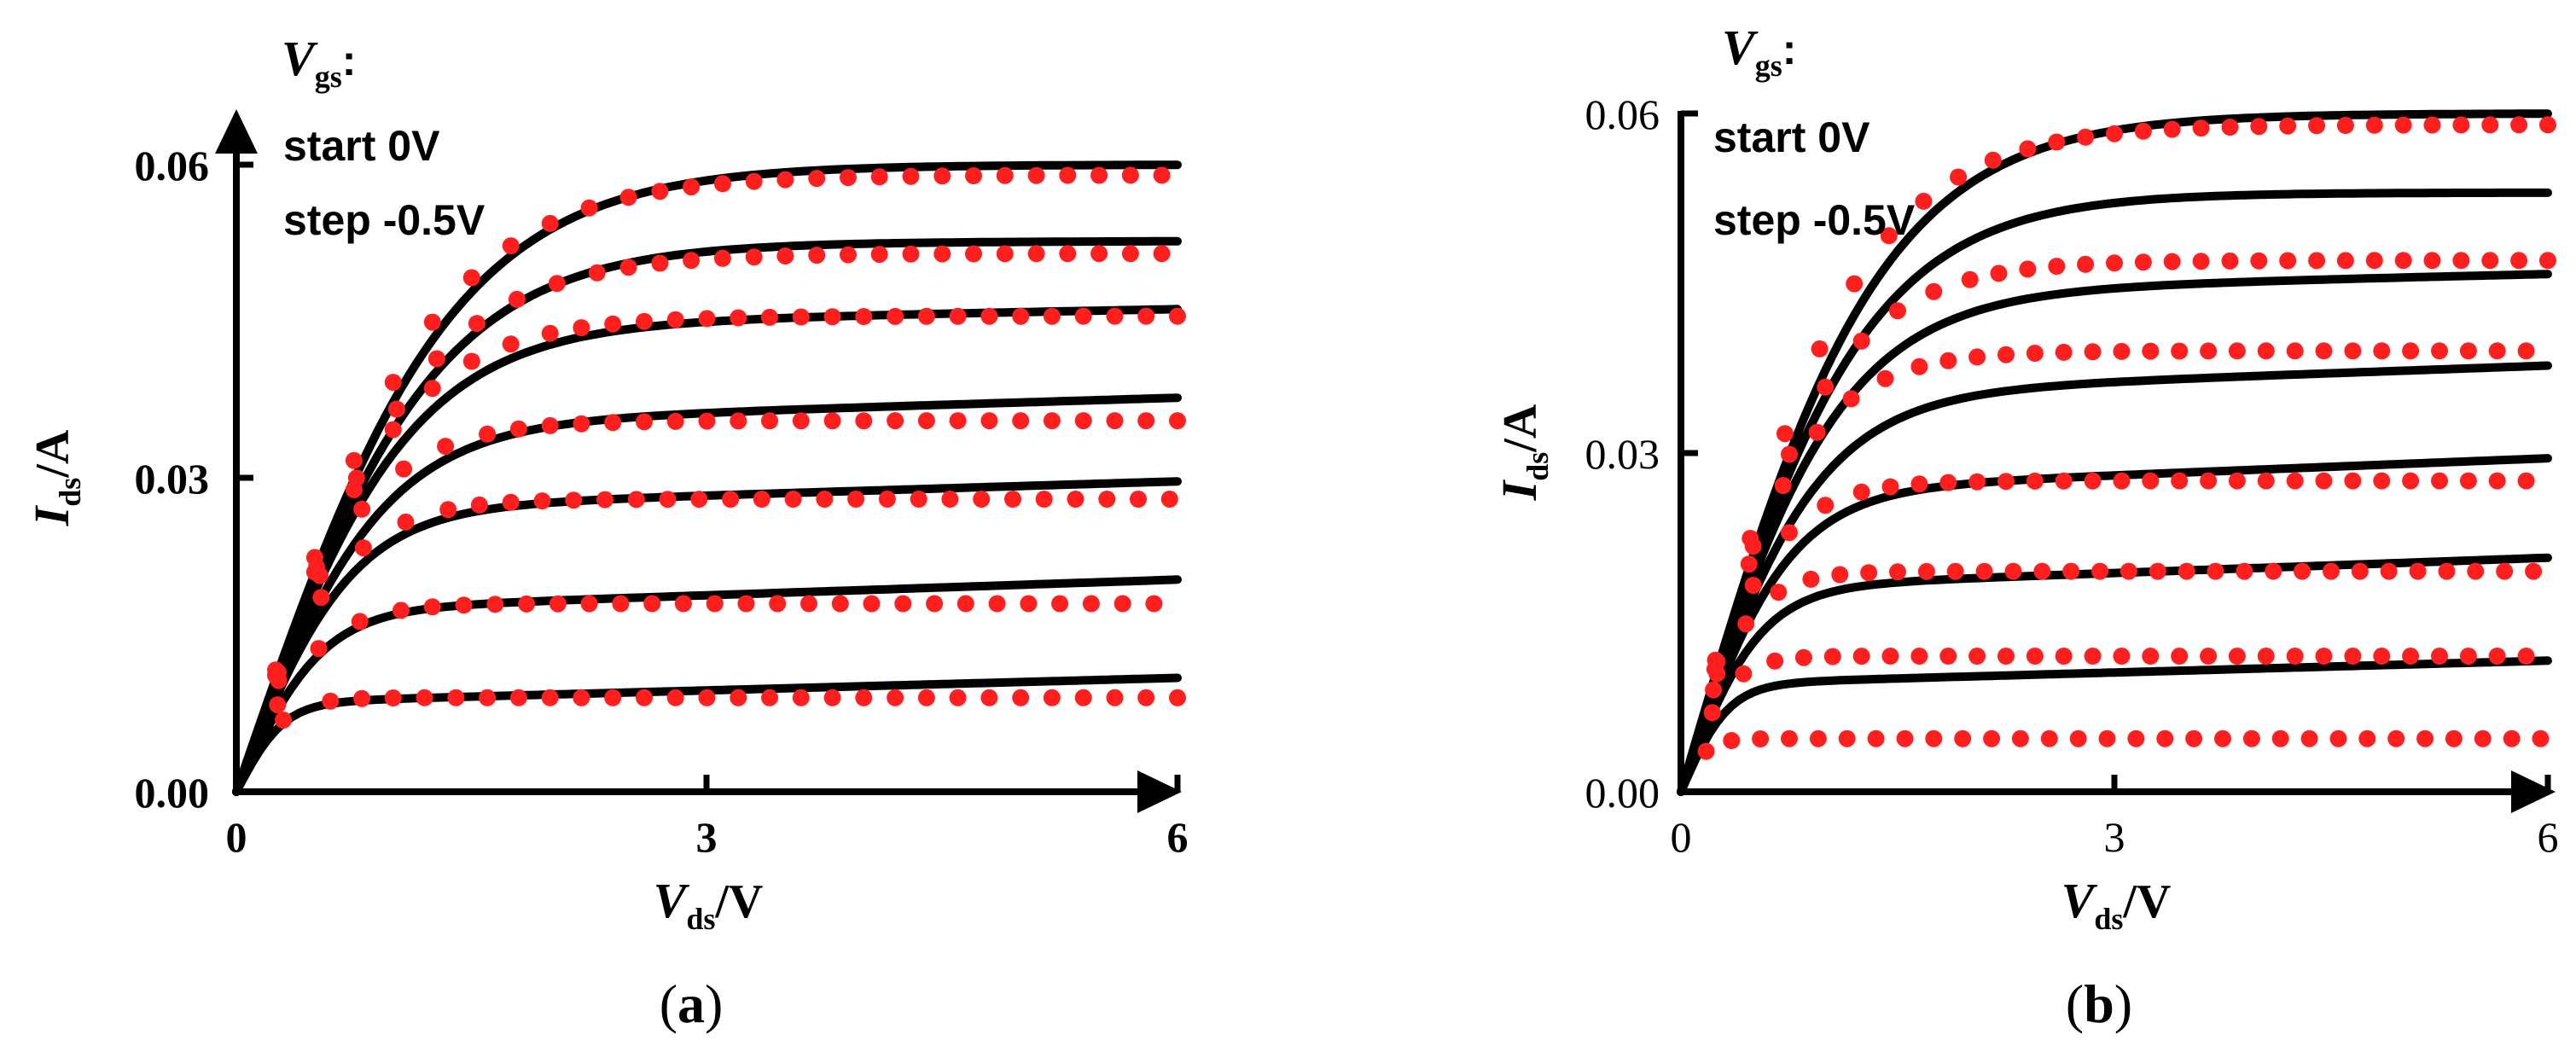  What do you see at coordinates (1523, 453) in the screenshot?
I see `panel-b-ylabel: Ids/A` at bounding box center [1523, 453].